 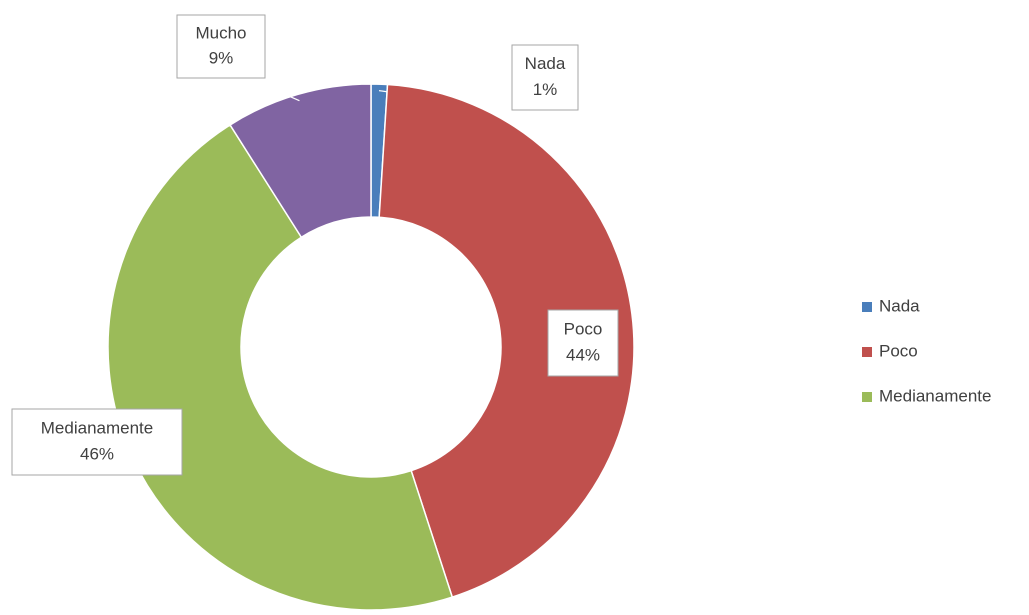 What do you see at coordinates (898, 350) in the screenshot?
I see `legend-label: Poco` at bounding box center [898, 350].